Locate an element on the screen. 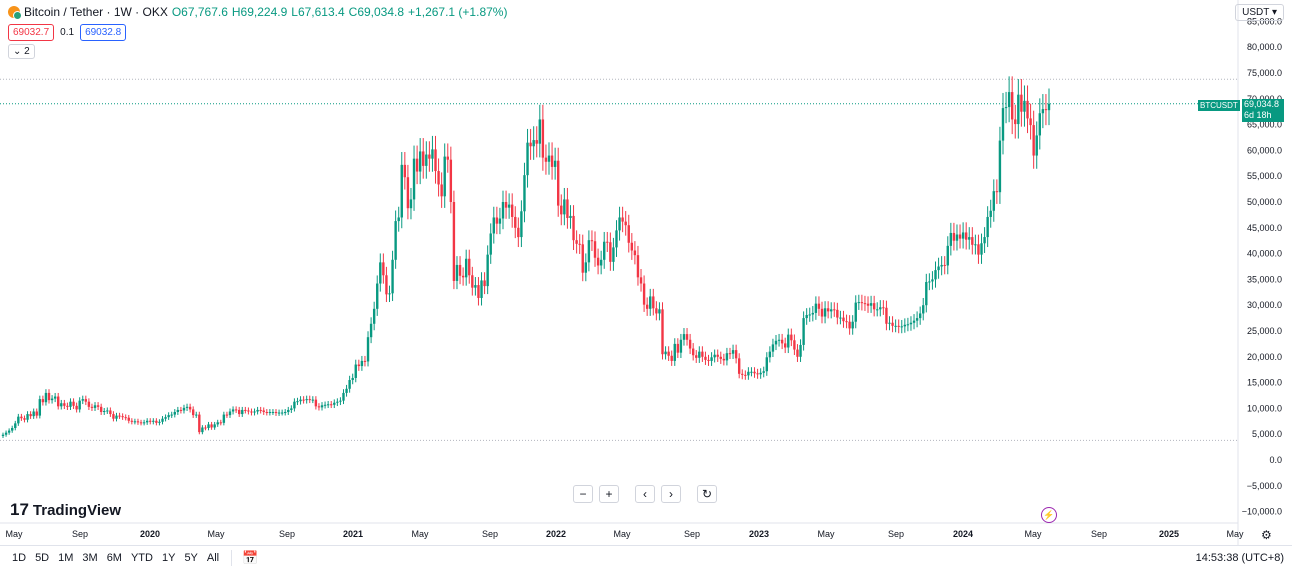 The height and width of the screenshot is (570, 1292). scroll-right-button: › is located at coordinates (671, 494).